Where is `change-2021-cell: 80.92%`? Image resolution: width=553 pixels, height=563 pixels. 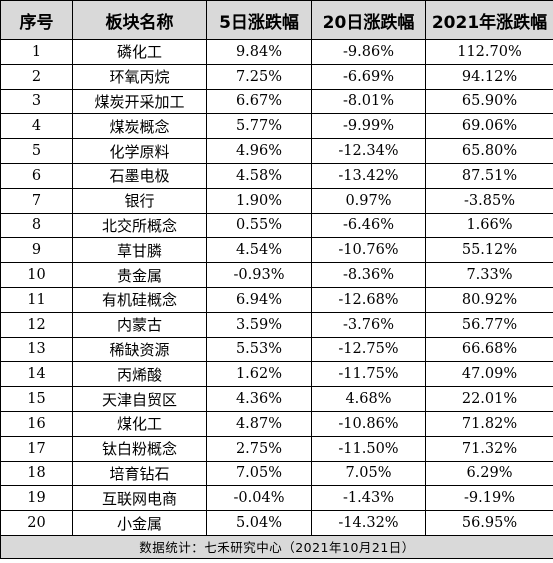 change-2021-cell: 80.92% is located at coordinates (489, 299).